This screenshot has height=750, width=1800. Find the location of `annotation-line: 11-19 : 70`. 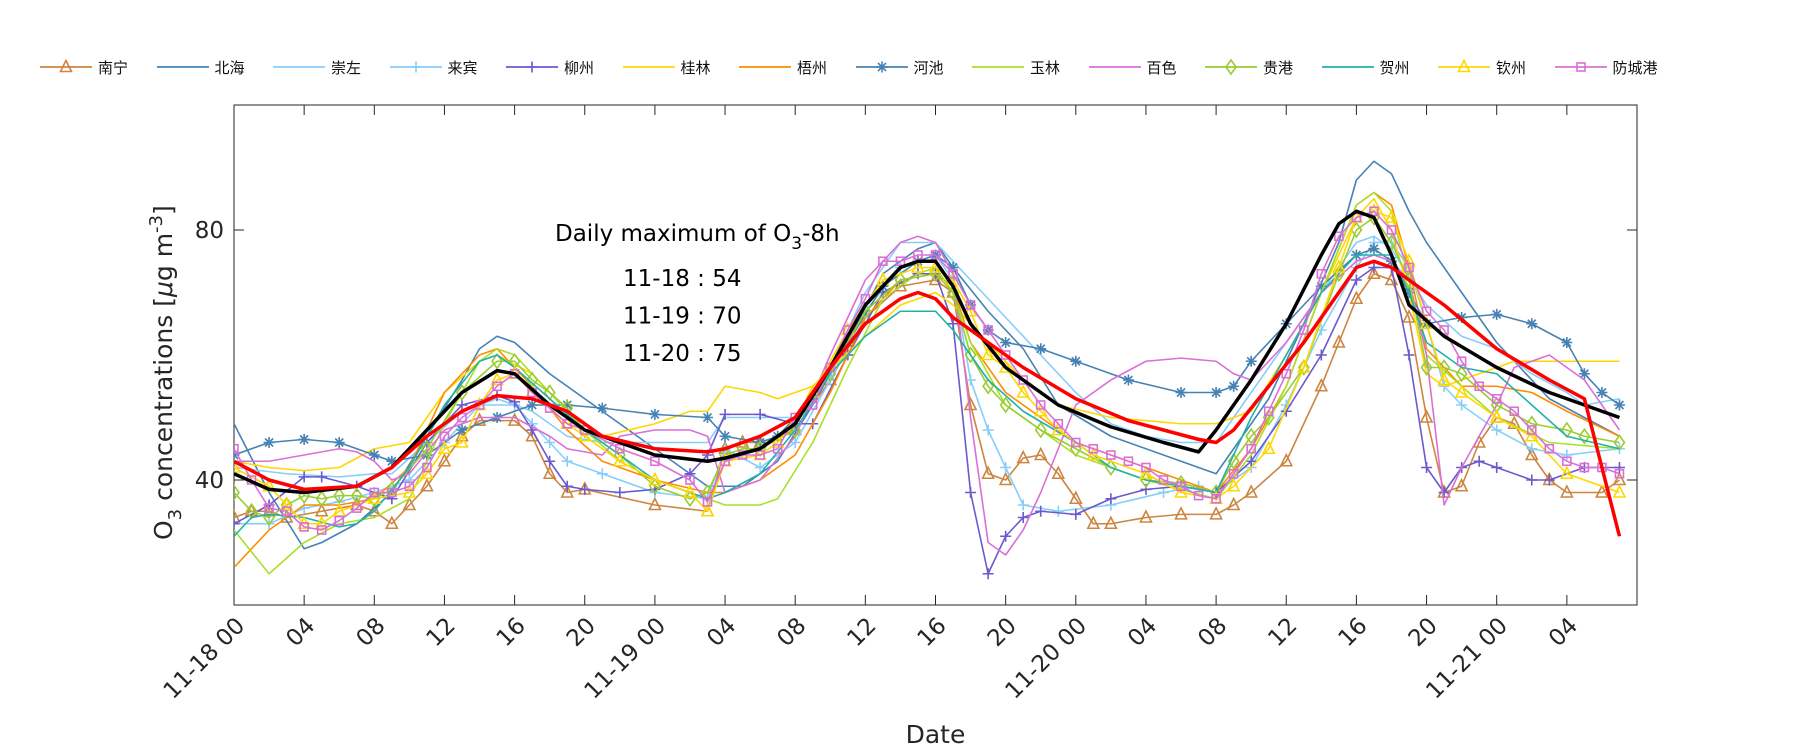

annotation-line: 11-19 : 70 is located at coordinates (682, 317).